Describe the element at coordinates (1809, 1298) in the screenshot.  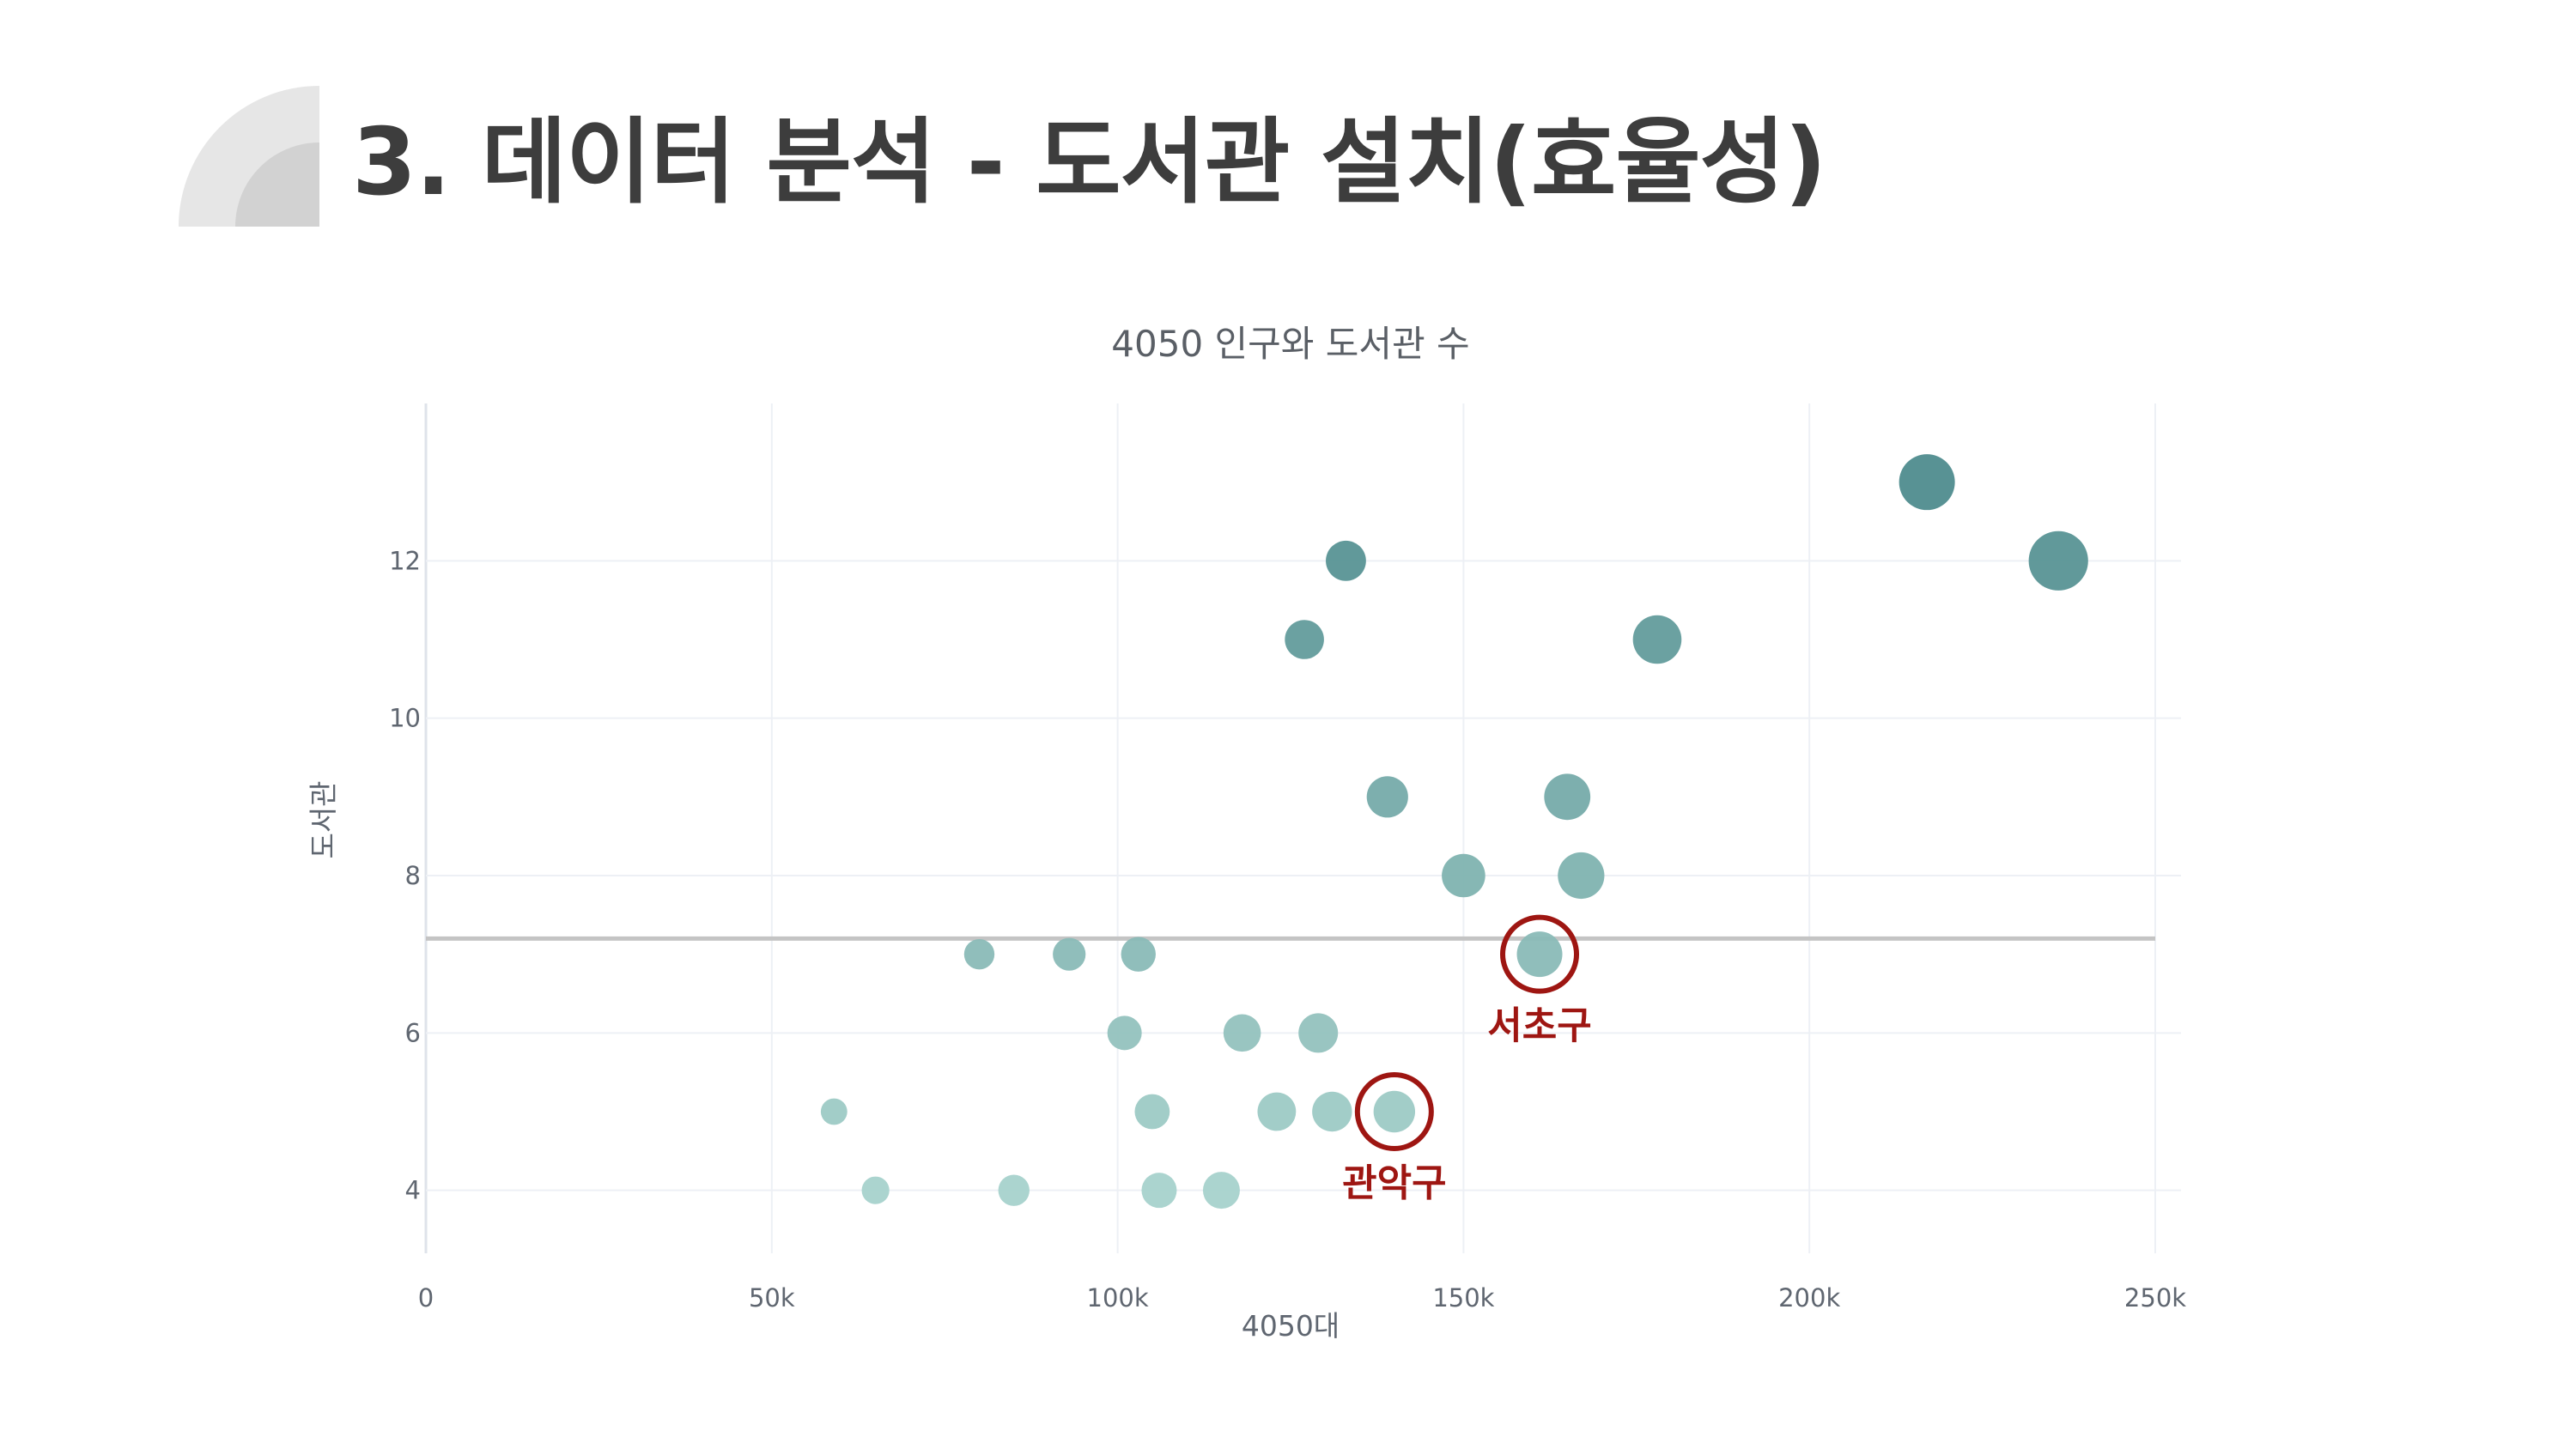
I see `x-tick-label: 200k` at that location.